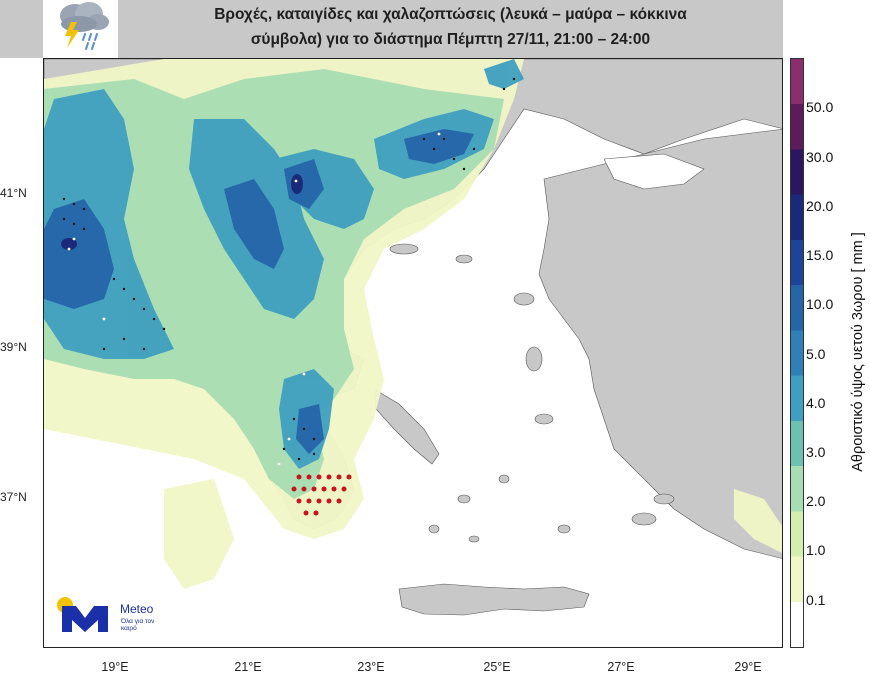 The height and width of the screenshot is (685, 870). I want to click on lon-label: 29°E, so click(748, 667).